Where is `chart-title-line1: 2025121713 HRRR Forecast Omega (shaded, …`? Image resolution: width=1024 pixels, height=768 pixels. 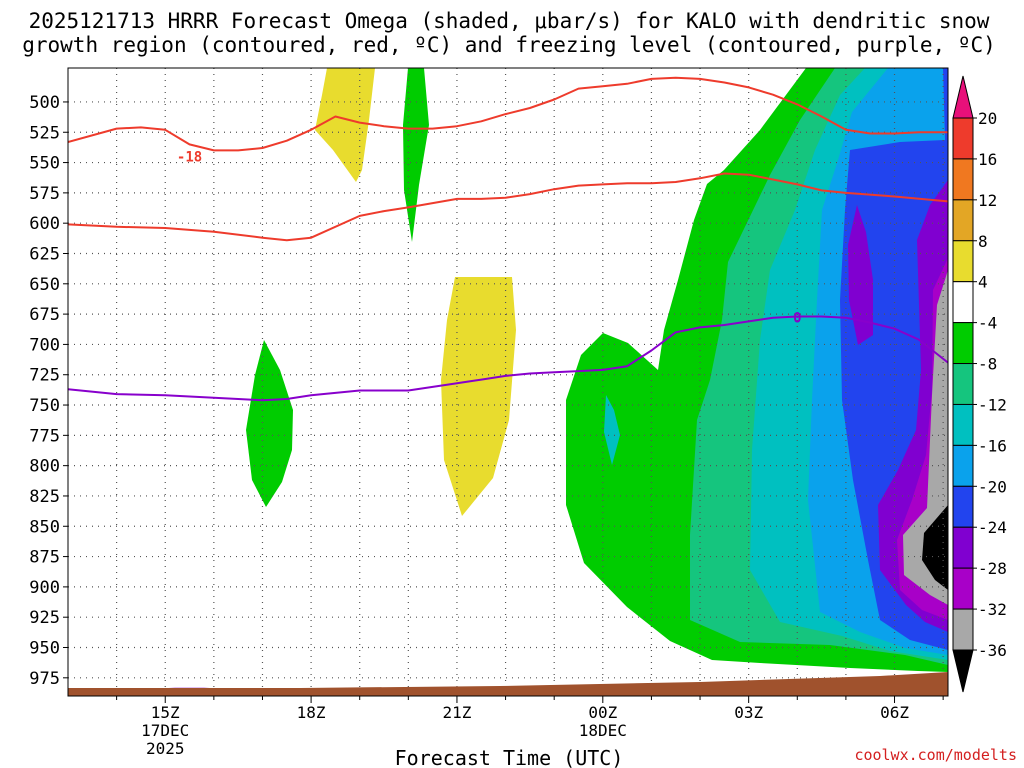 chart-title-line1: 2025121713 HRRR Forecast Omega (shaded, … is located at coordinates (509, 21).